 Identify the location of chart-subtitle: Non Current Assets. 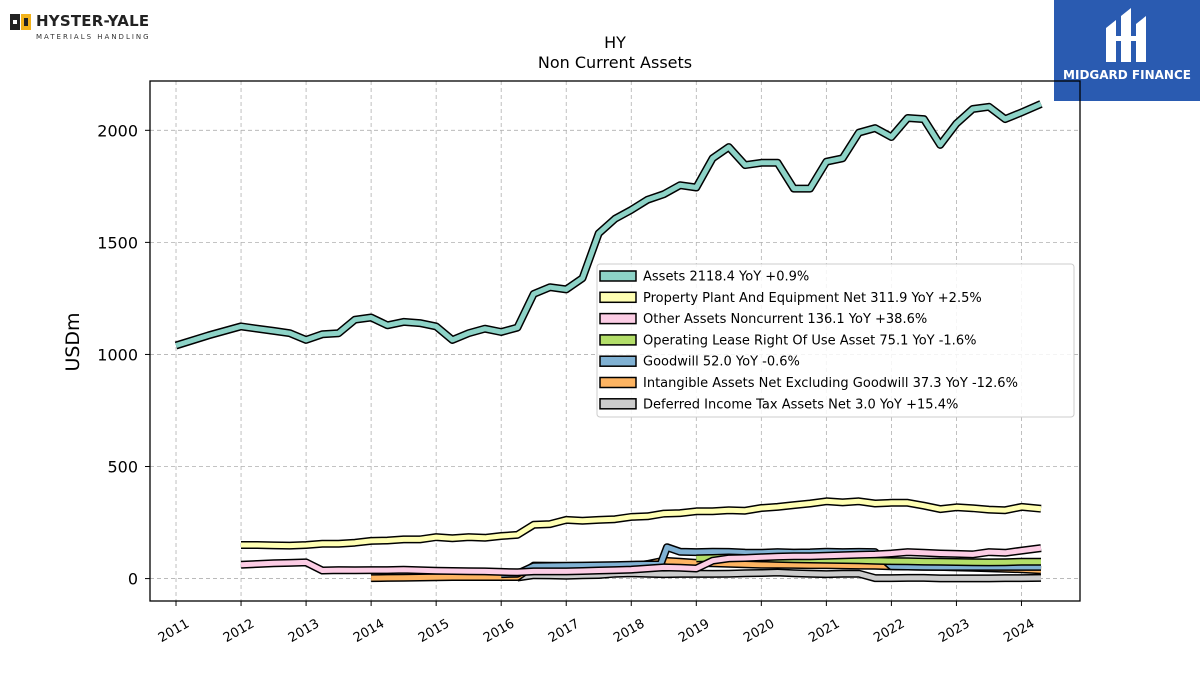
(615, 62).